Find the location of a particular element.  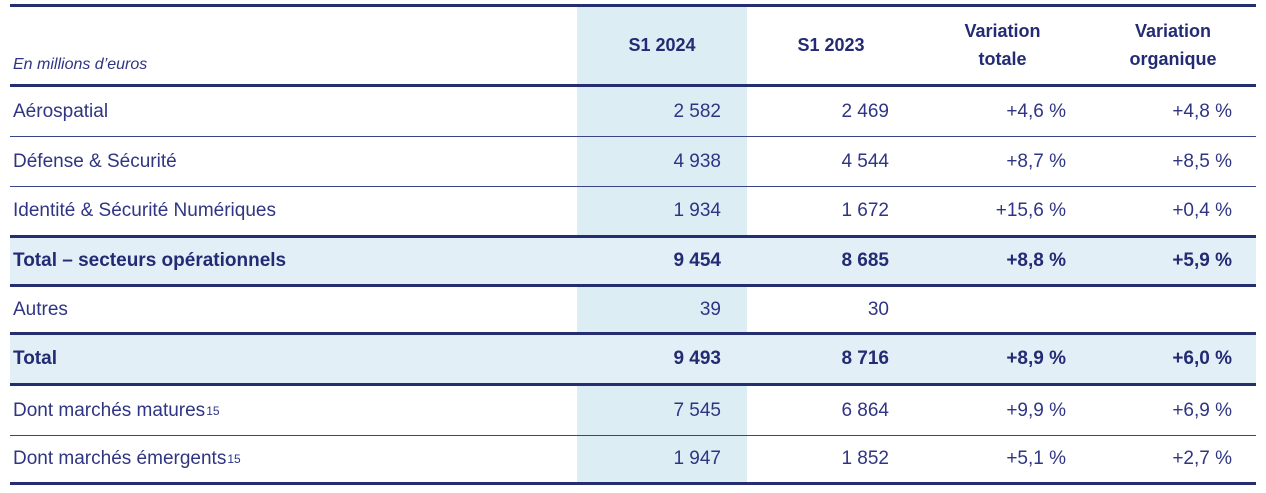

row-label: Total – secteurs opérationnels is located at coordinates (150, 260).